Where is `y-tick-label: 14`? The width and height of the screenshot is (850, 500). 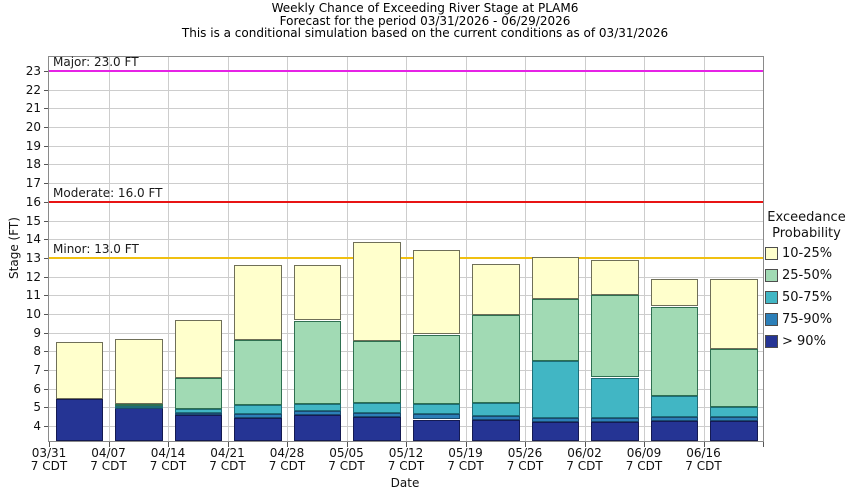 y-tick-label: 14 is located at coordinates (33, 239).